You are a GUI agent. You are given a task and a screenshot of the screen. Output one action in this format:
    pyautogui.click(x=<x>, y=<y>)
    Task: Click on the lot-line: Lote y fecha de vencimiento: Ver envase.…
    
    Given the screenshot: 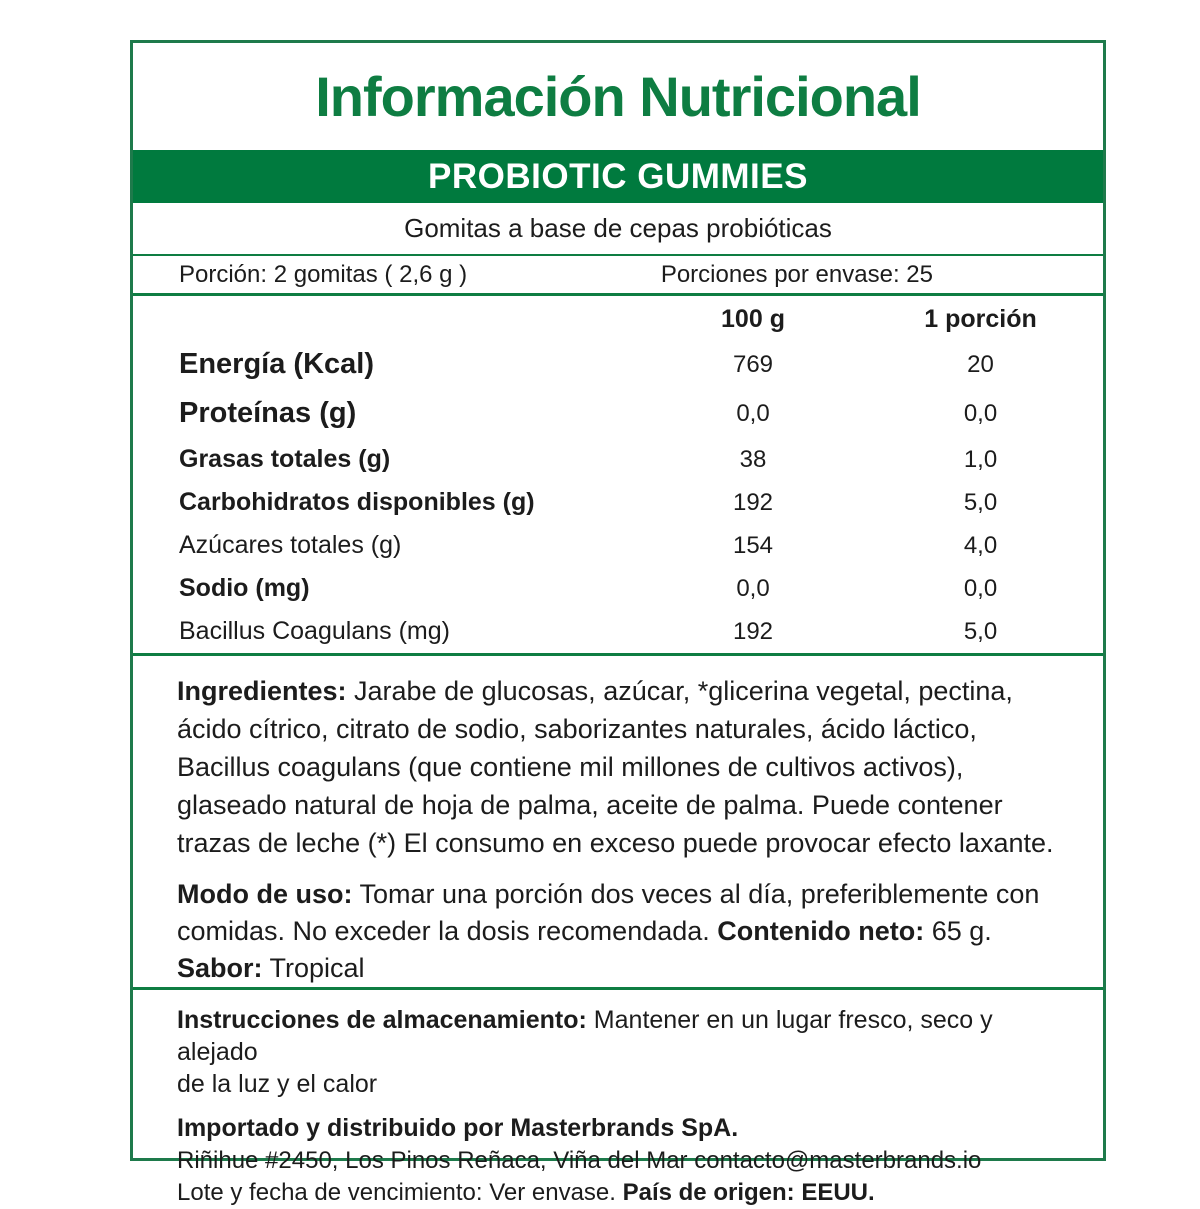 What is the action you would take?
    pyautogui.click(x=622, y=1193)
    